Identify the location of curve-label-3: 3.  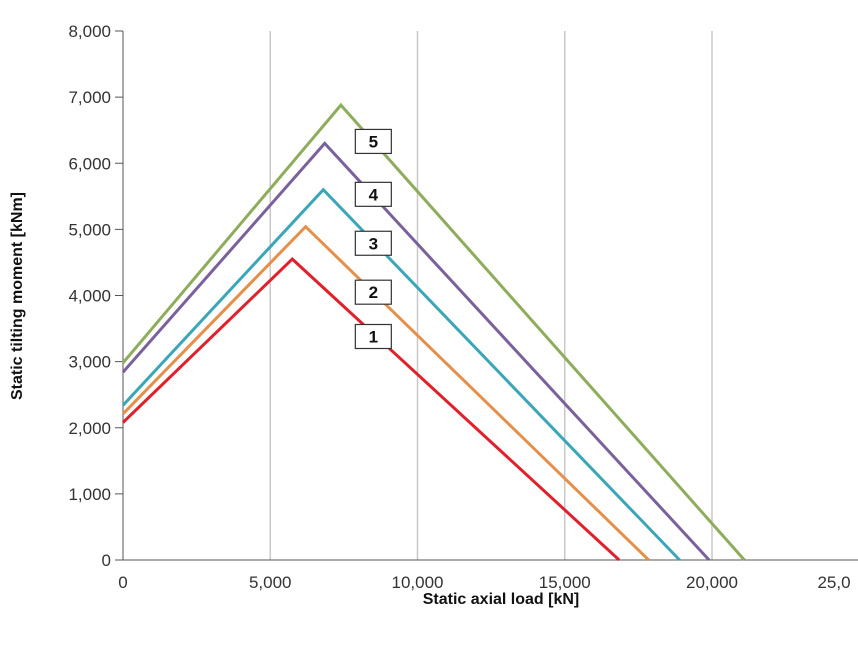
(373, 243).